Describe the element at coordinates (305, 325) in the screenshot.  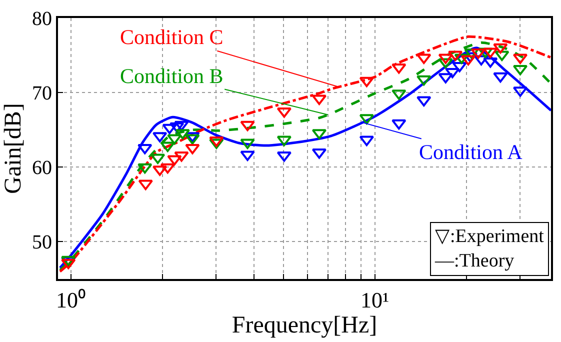
I see `x-axis-title: Frequency[Hz]` at that location.